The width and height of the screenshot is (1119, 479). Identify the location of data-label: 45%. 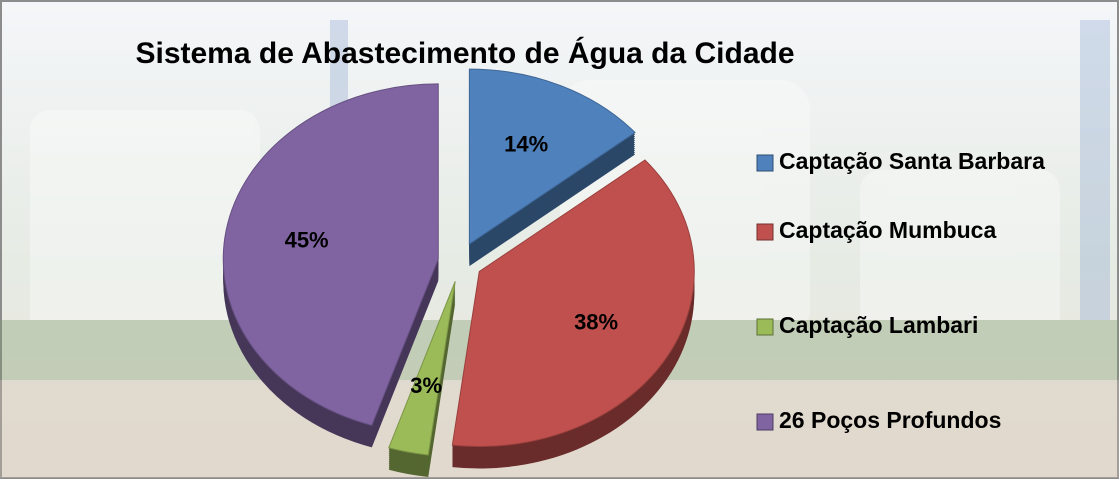
(307, 240).